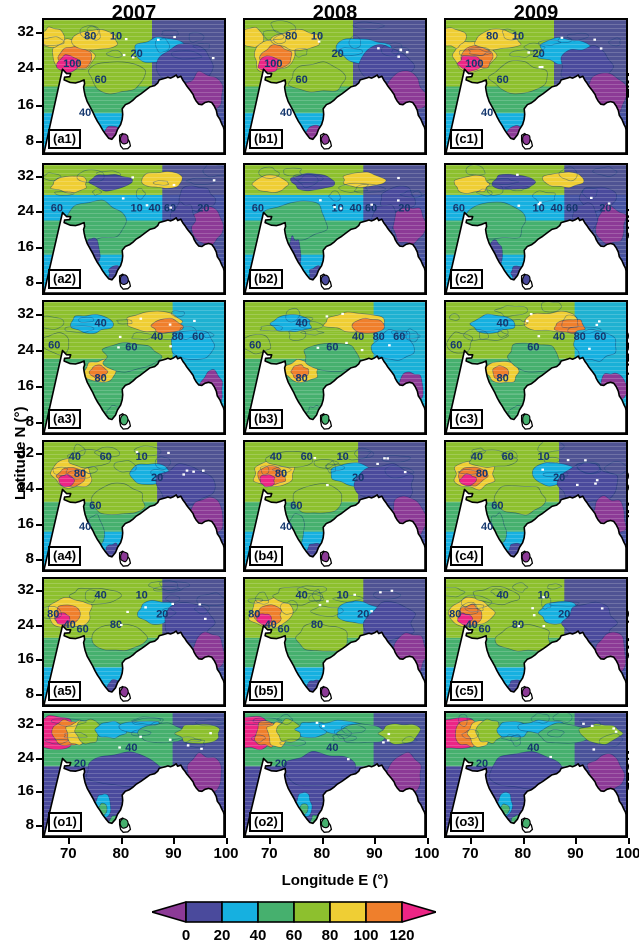  What do you see at coordinates (366, 935) in the screenshot?
I see `colorbar-tick-label: 100` at bounding box center [366, 935].